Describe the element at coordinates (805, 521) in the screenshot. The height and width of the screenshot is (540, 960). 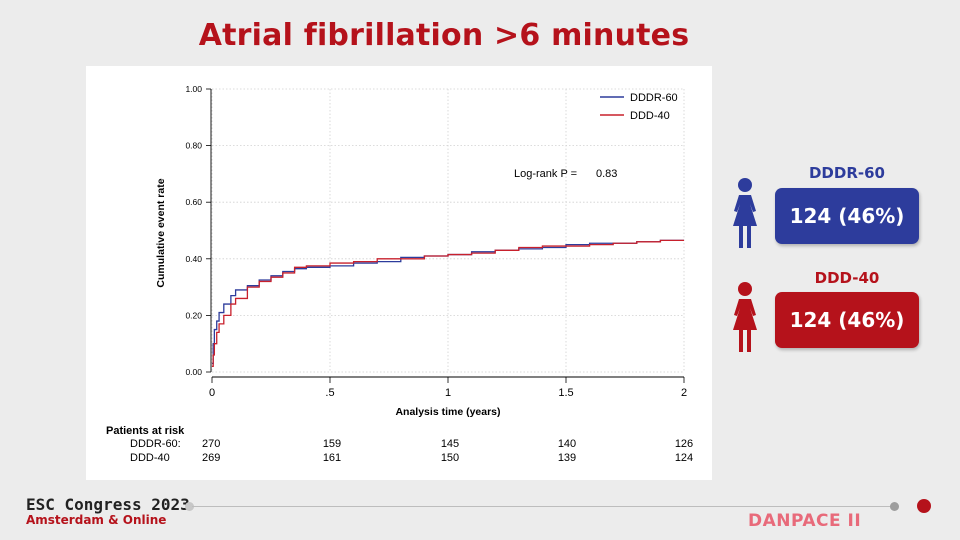
I see `brand-label: DANPACE II` at that location.